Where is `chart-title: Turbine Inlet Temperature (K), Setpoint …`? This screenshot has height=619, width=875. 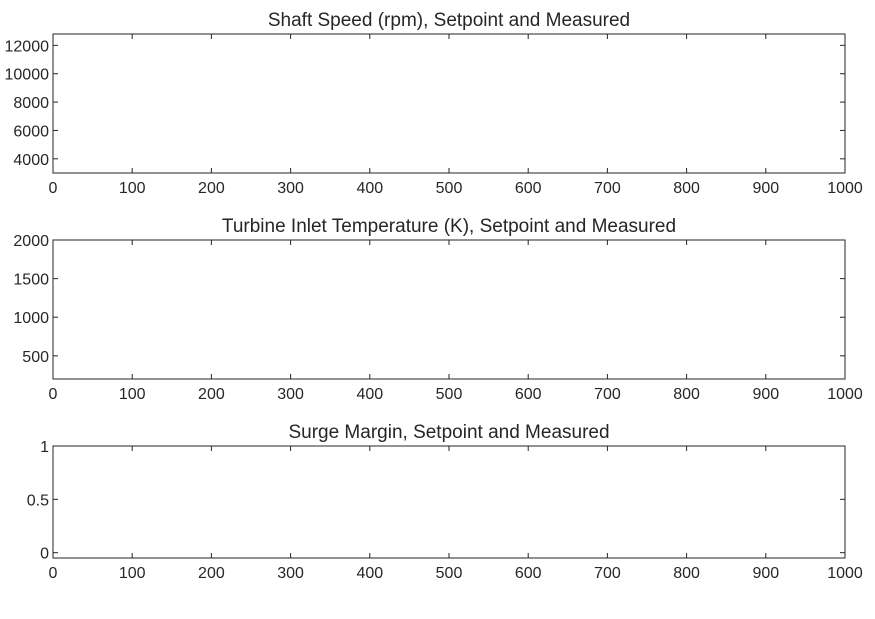 chart-title: Turbine Inlet Temperature (K), Setpoint … is located at coordinates (449, 226).